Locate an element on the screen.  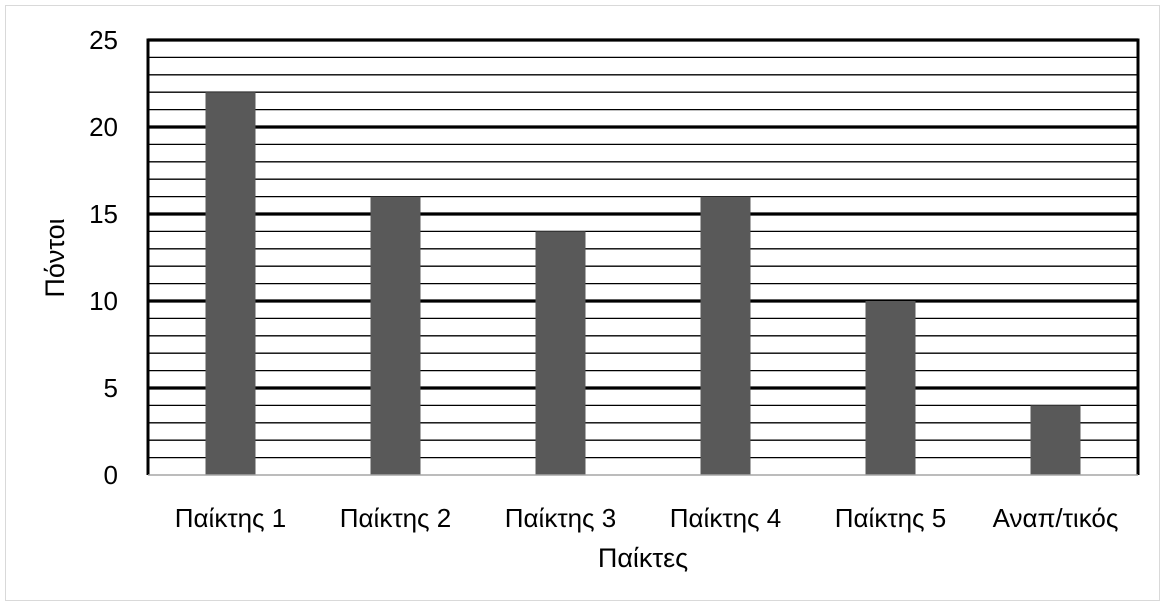
x-axis-title: Παίκτες is located at coordinates (643, 558).